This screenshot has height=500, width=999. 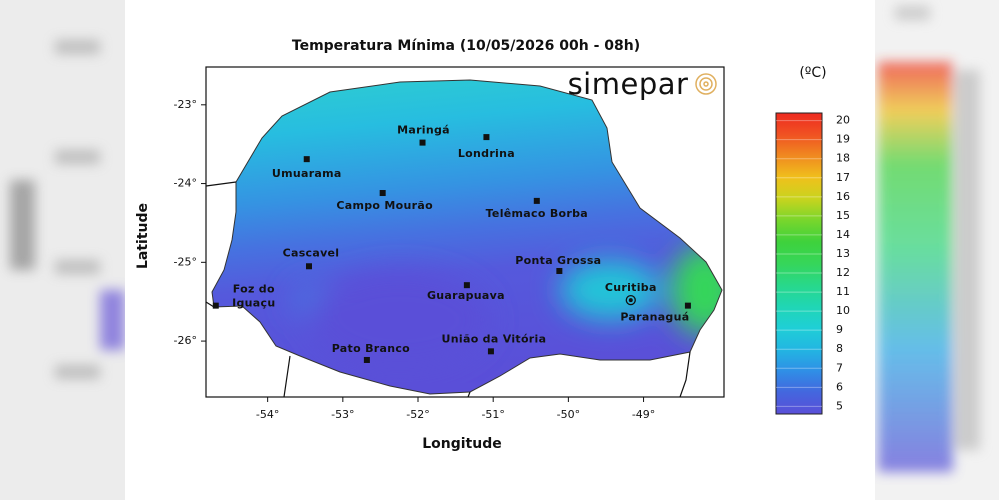 What do you see at coordinates (706, 84) in the screenshot?
I see `logo-icon` at bounding box center [706, 84].